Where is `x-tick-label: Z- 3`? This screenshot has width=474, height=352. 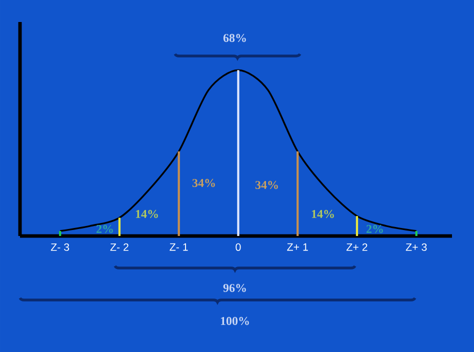
x-tick-label: Z- 3 is located at coordinates (60, 247).